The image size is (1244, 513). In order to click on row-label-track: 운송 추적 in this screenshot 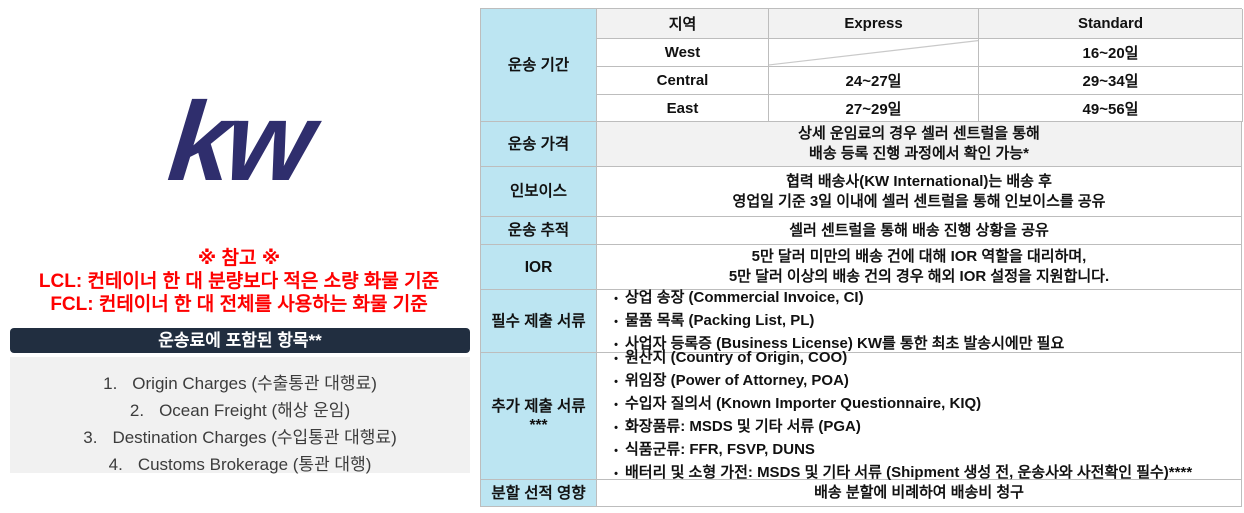, I will do `click(539, 231)`.